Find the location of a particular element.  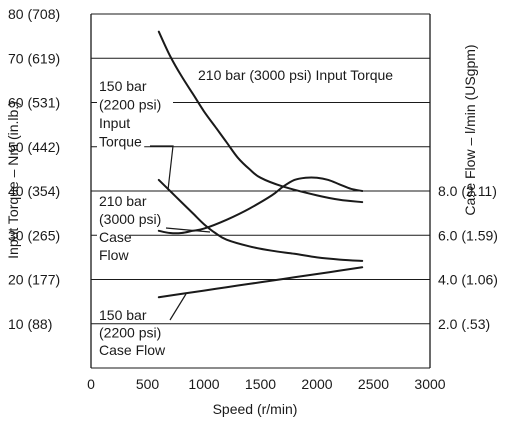

y2-tick-label: 6.0 (1.59) is located at coordinates (468, 235).